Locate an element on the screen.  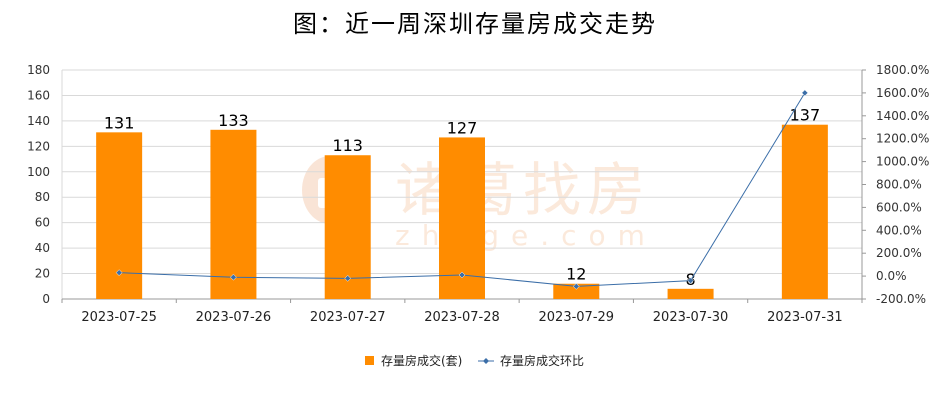
legend-label-bar: 存量房成交(套) is located at coordinates (421, 360).